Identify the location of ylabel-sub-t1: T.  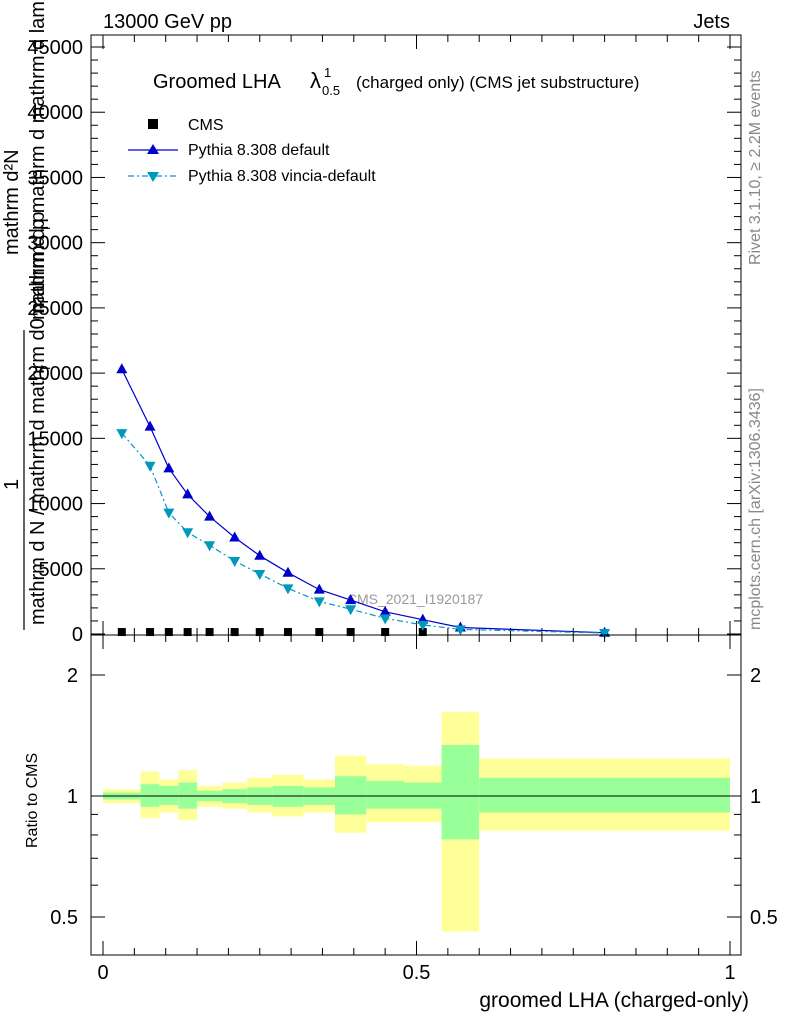
(46, 228).